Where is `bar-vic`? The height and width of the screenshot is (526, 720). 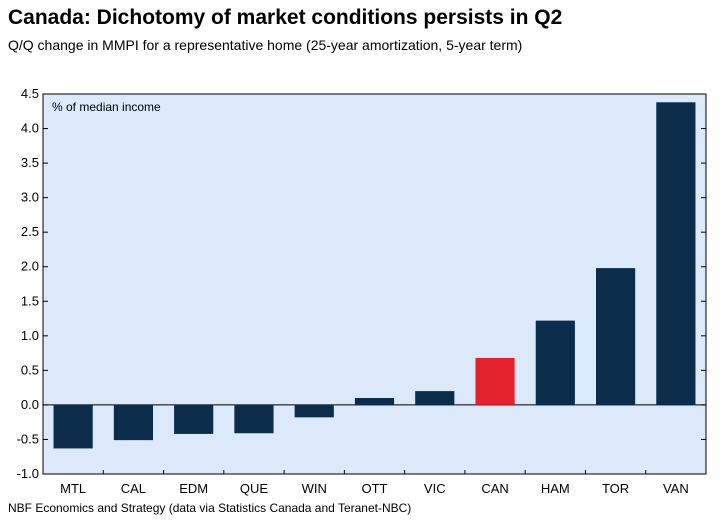
bar-vic is located at coordinates (435, 398).